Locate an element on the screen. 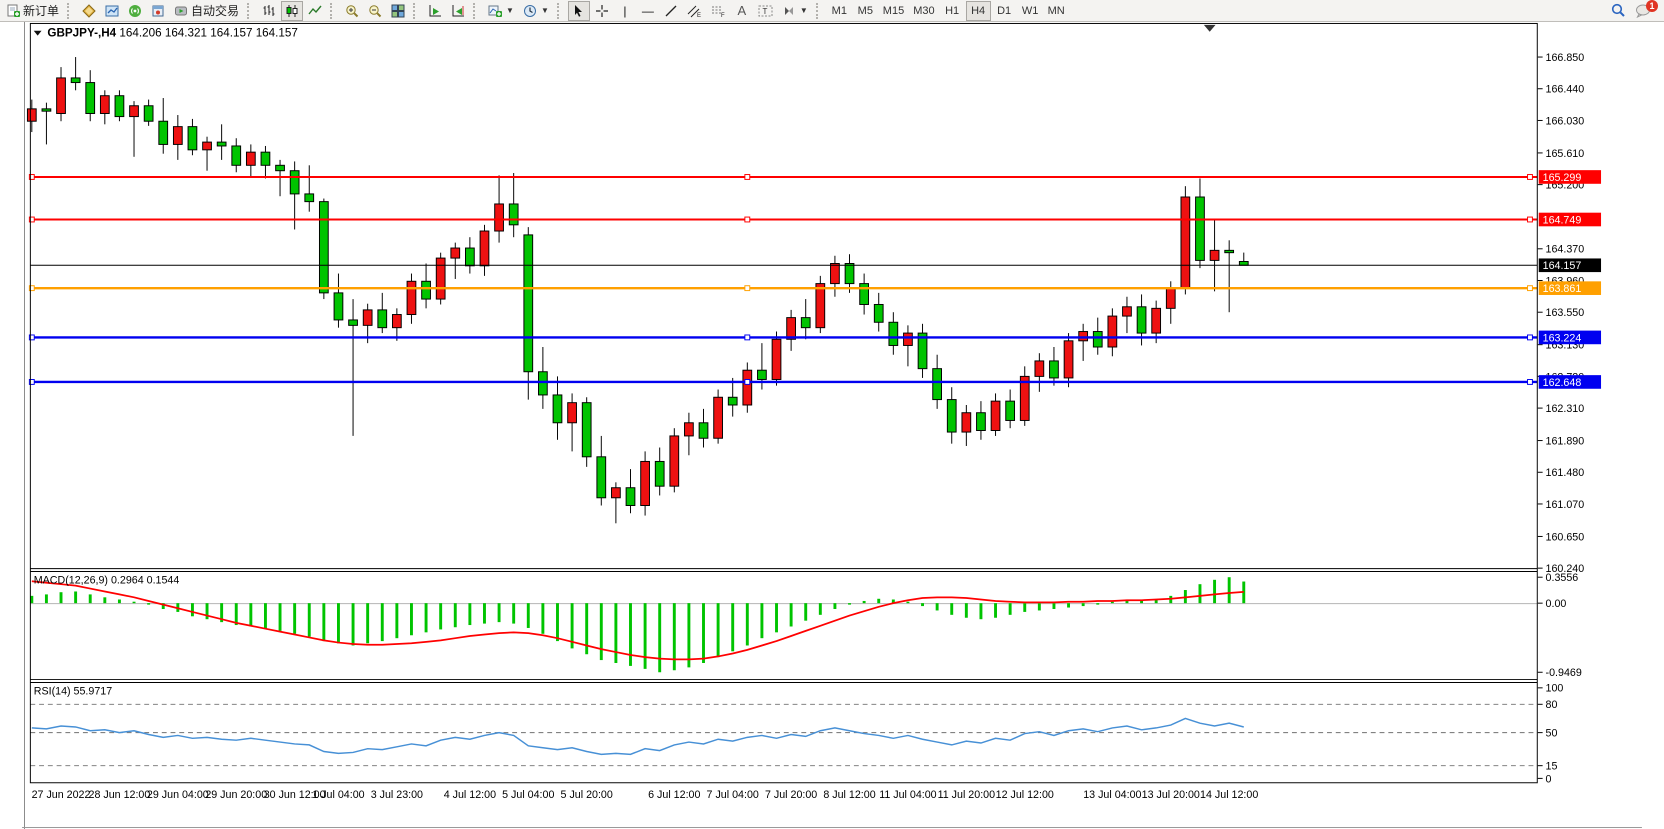 Image resolution: width=1664 pixels, height=829 pixels. new-order-button: 新订单 is located at coordinates (33, 11).